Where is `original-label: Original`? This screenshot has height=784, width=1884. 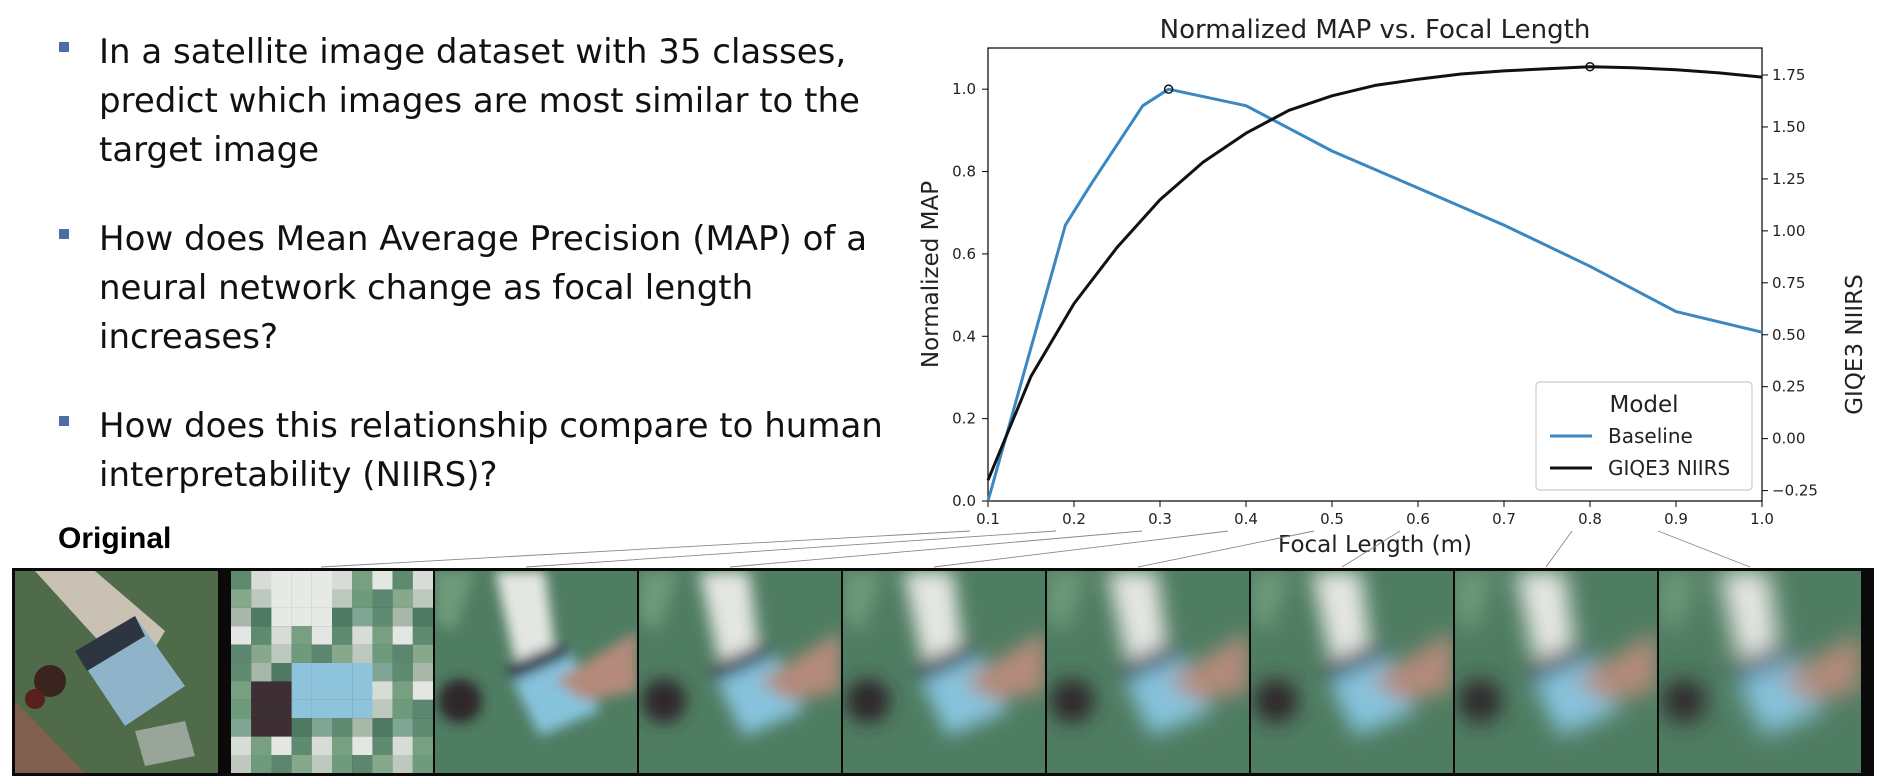
original-label: Original is located at coordinates (115, 538).